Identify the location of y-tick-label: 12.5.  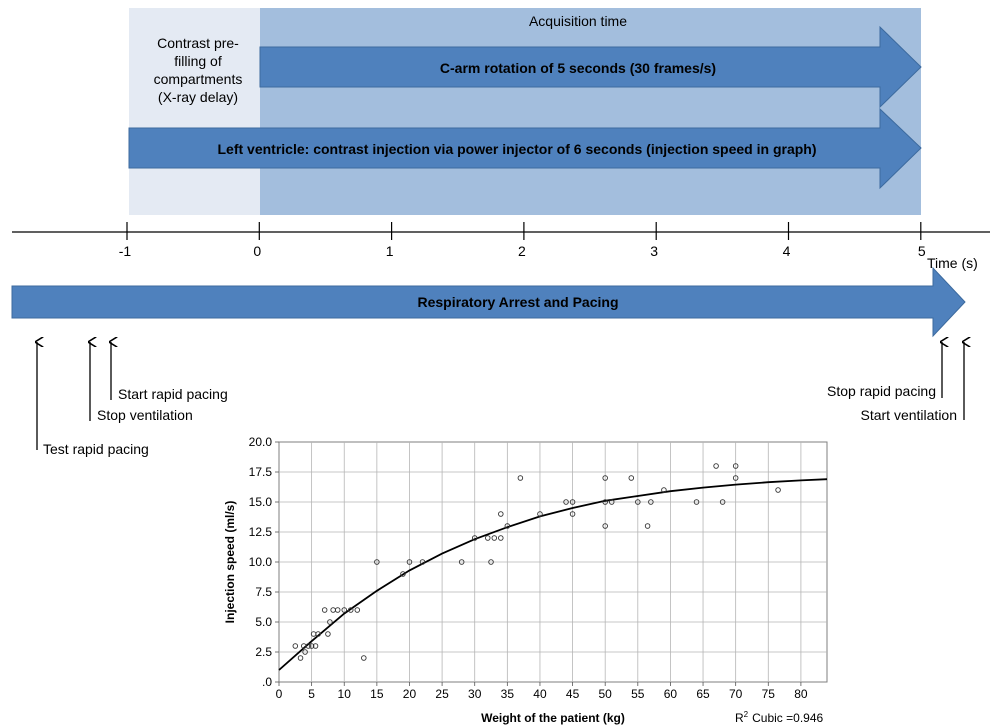
(261, 532).